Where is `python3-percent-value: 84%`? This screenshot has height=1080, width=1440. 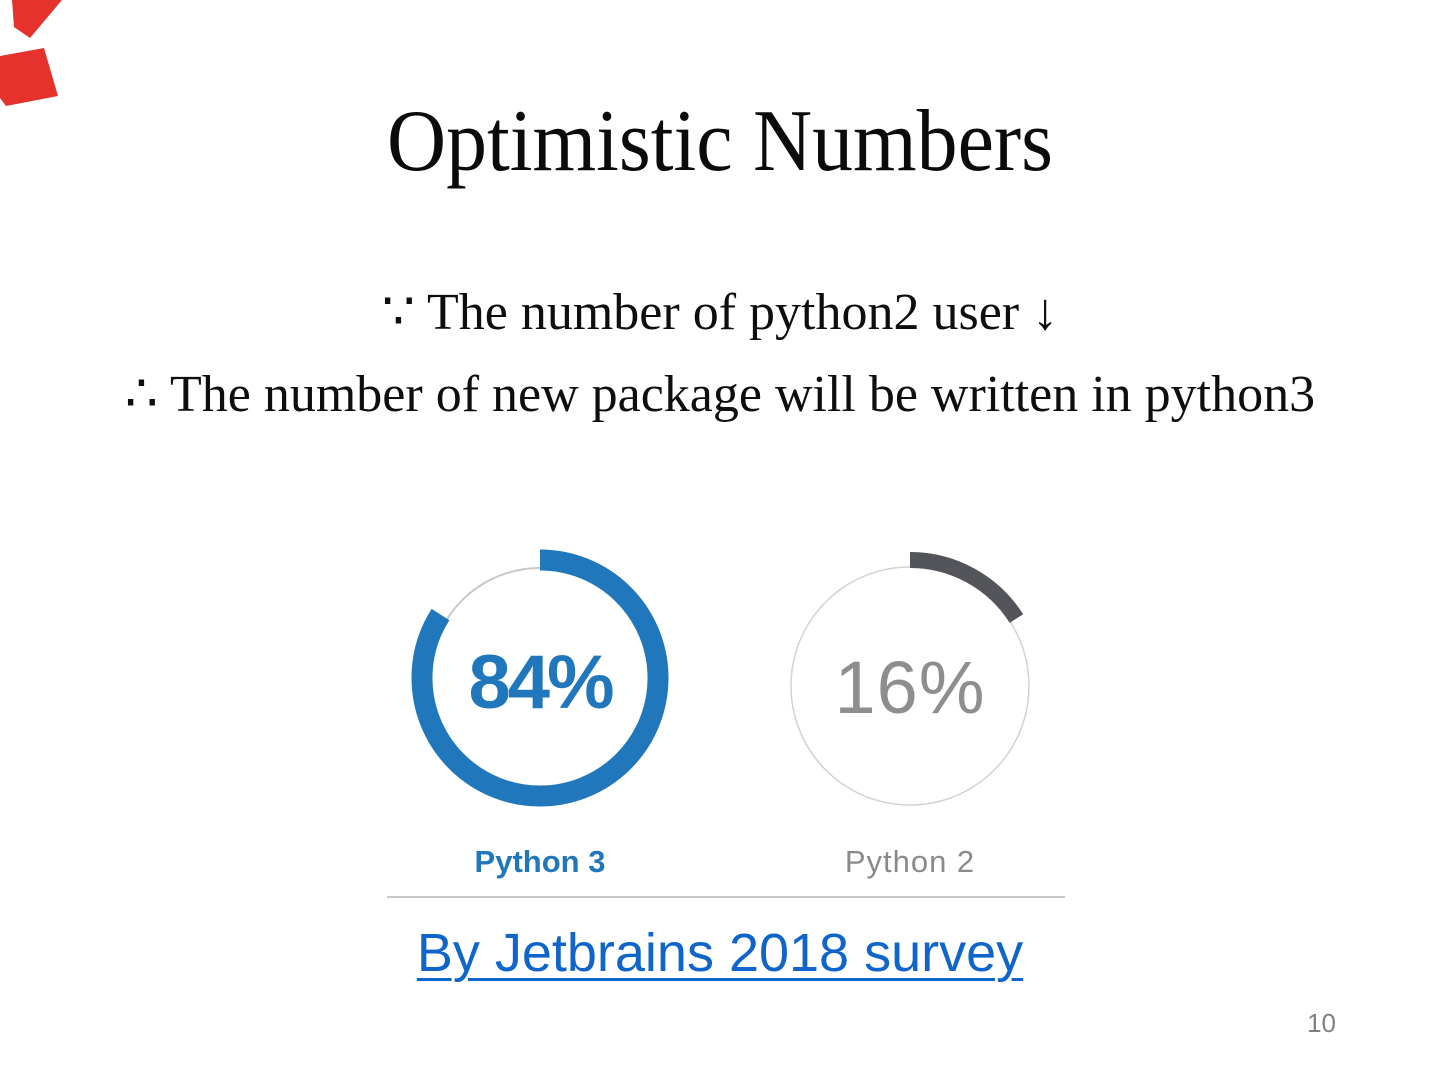
python3-percent-value: 84% is located at coordinates (541, 682).